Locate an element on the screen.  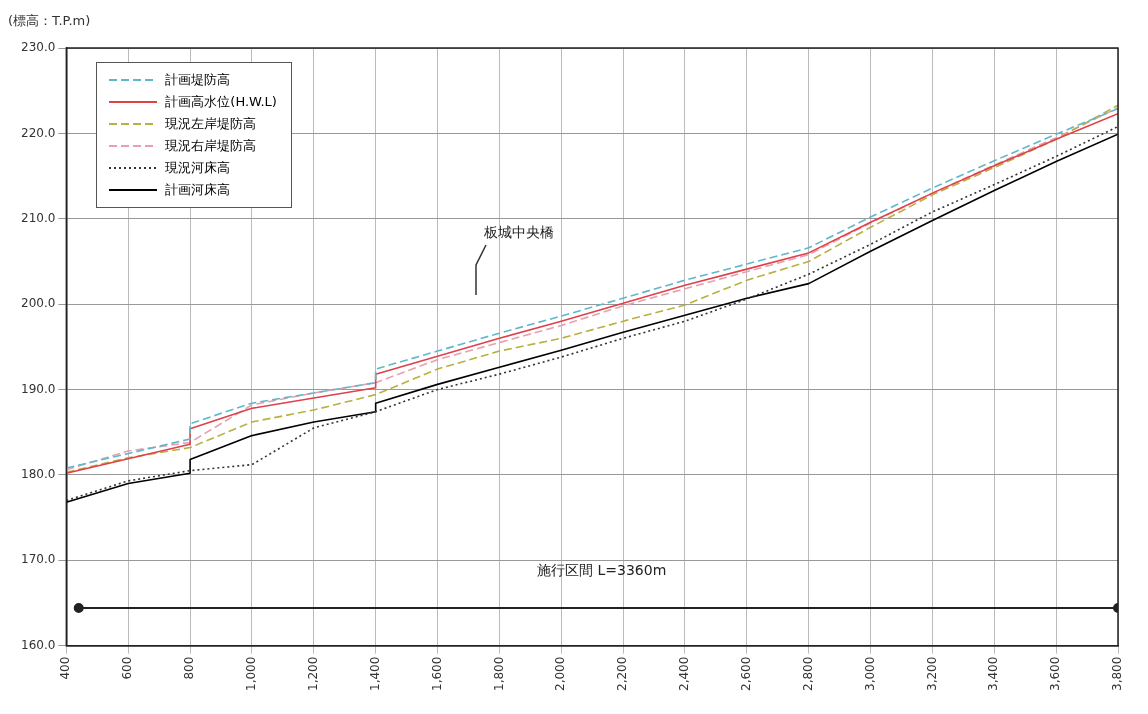
y-tick-label: 170.0 is located at coordinates (38, 559).